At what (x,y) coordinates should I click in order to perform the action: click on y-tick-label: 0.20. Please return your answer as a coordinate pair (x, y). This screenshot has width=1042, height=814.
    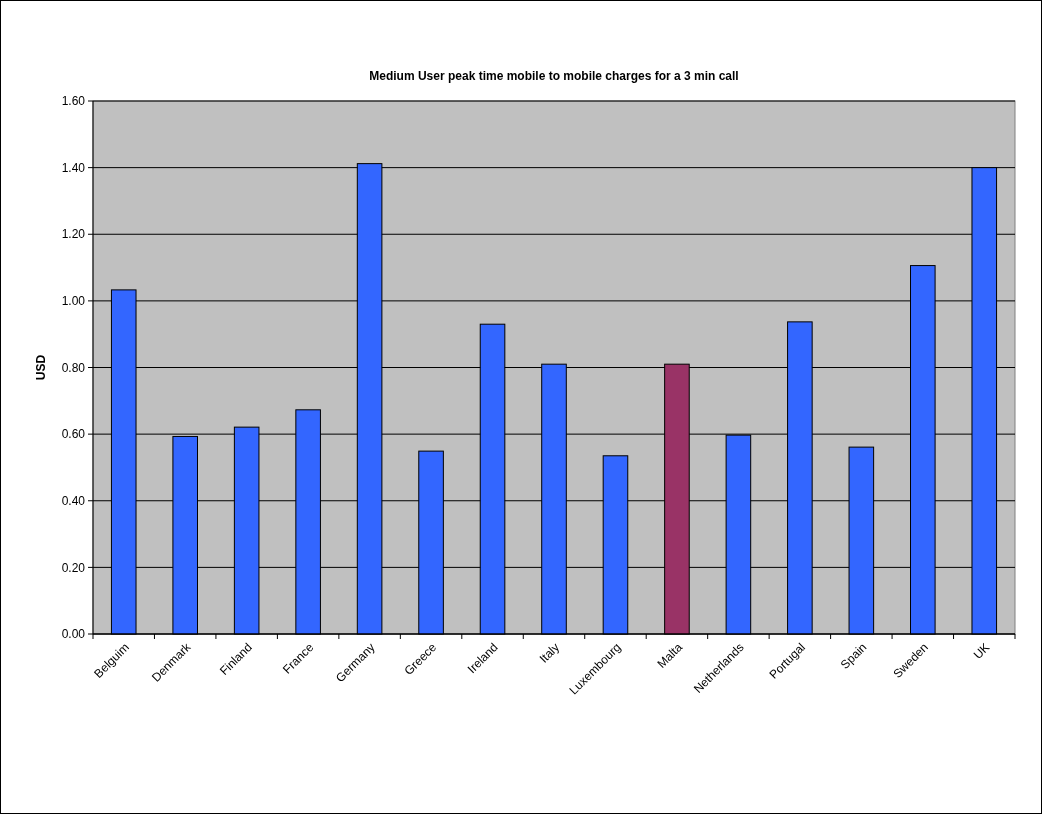
    Looking at the image, I should click on (73, 567).